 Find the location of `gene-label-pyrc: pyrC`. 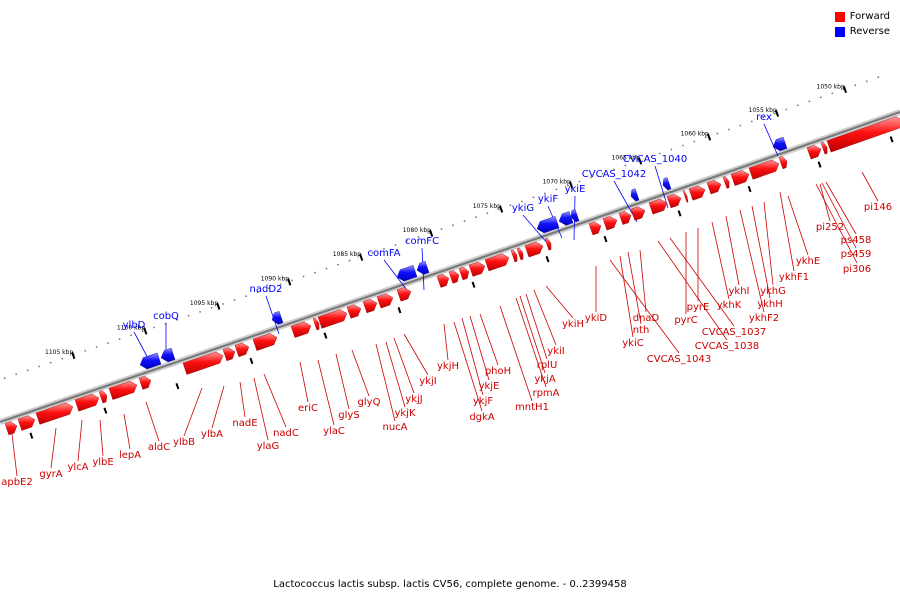

gene-label-pyrc: pyrC is located at coordinates (685, 320).